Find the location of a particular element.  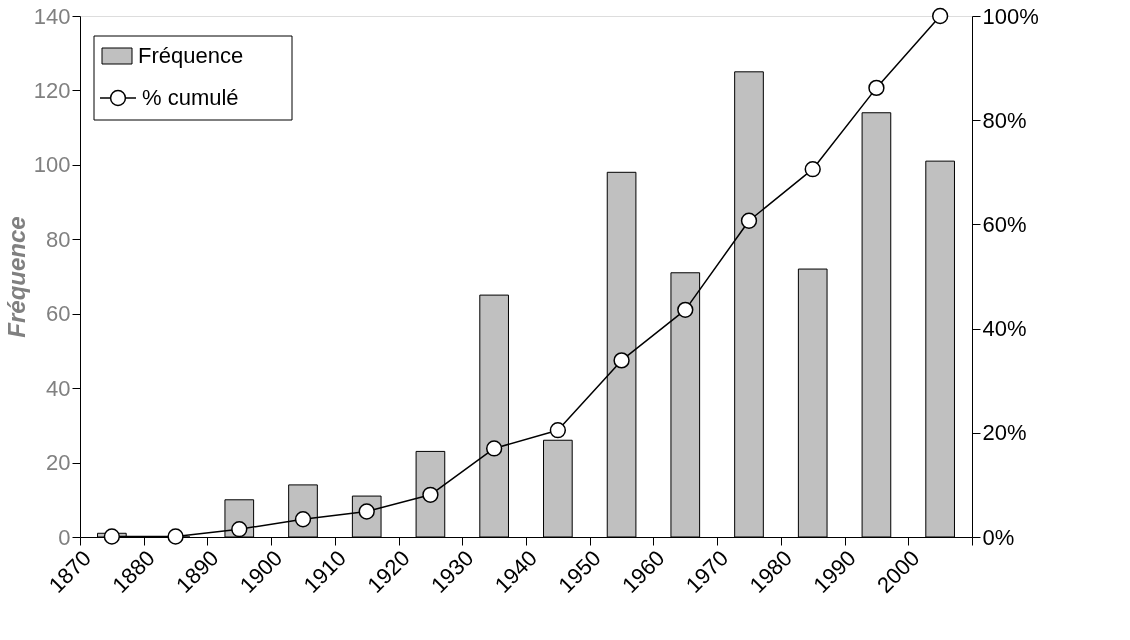

y-tick-label: 100 is located at coordinates (52, 165).